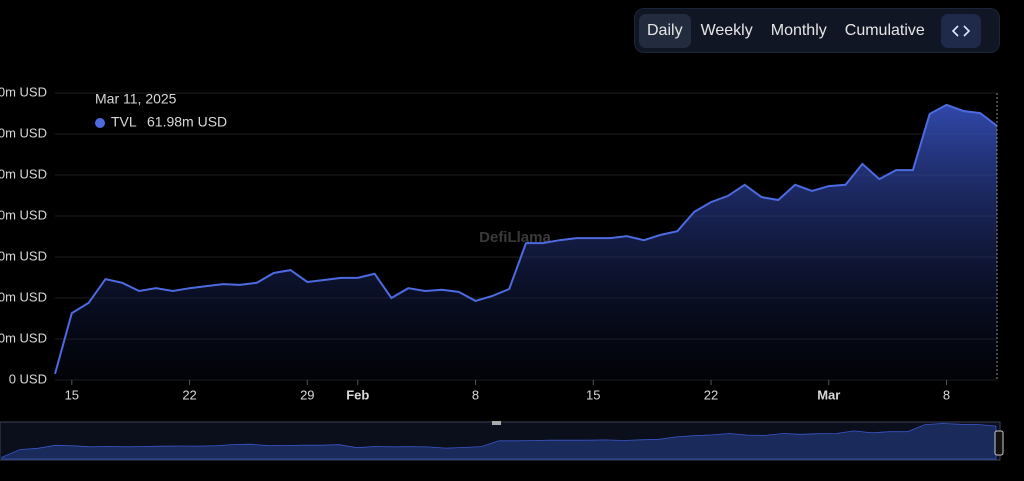  Describe the element at coordinates (357, 394) in the screenshot. I see `x-tick-label: Feb` at that location.